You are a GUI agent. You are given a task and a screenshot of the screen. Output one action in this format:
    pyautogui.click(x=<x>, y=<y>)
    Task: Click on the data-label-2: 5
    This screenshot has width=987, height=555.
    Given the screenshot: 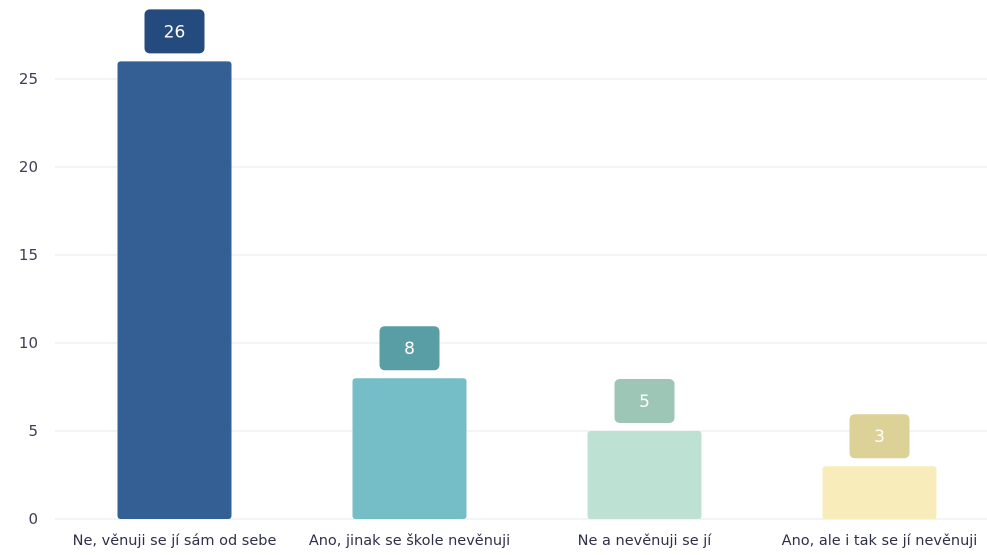 What is the action you would take?
    pyautogui.click(x=644, y=402)
    